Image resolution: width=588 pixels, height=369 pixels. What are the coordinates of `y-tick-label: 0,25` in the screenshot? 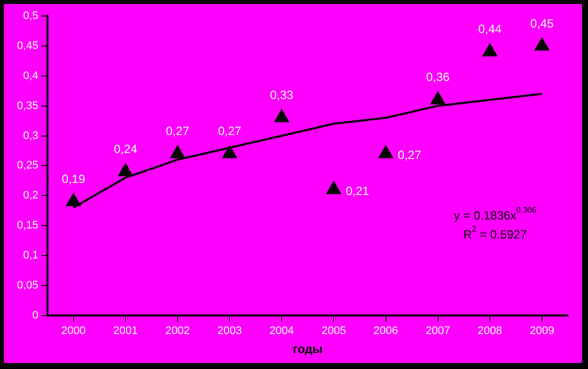 It's located at (27, 166).